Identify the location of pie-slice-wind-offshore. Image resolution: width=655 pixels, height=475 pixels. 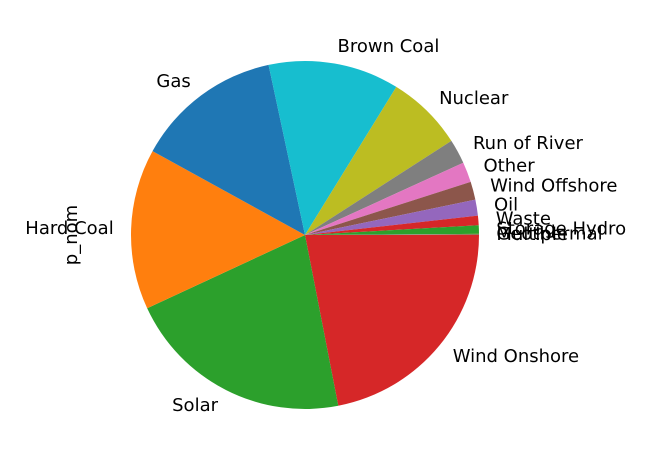
(390, 208).